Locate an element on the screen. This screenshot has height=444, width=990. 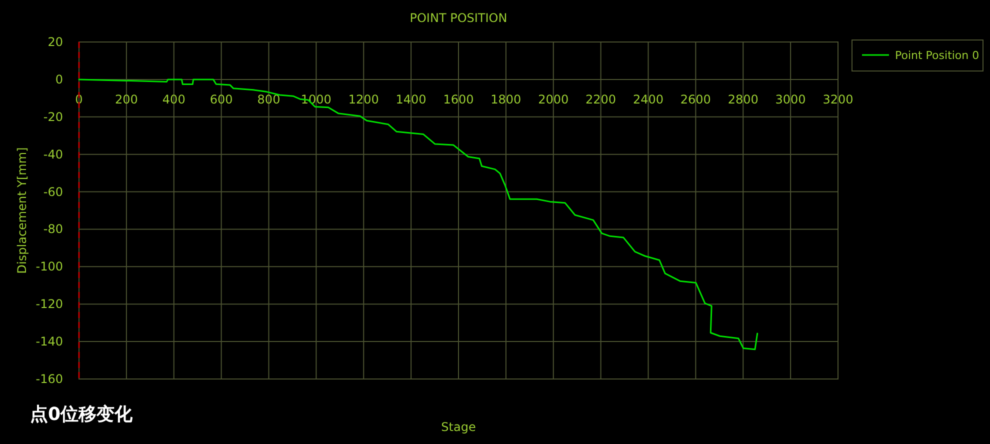
y-tick-label: -20 is located at coordinates (53, 117).